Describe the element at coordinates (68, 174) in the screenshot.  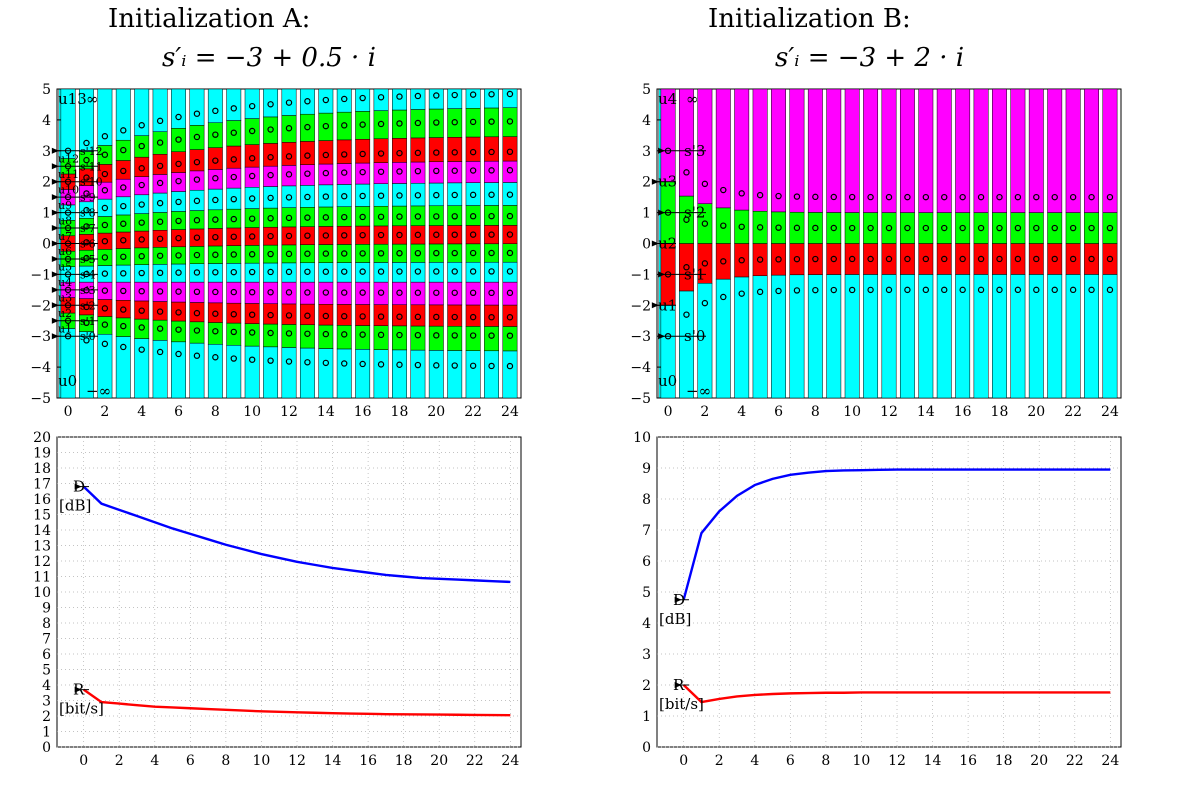
I see `annotation-u: u11` at that location.